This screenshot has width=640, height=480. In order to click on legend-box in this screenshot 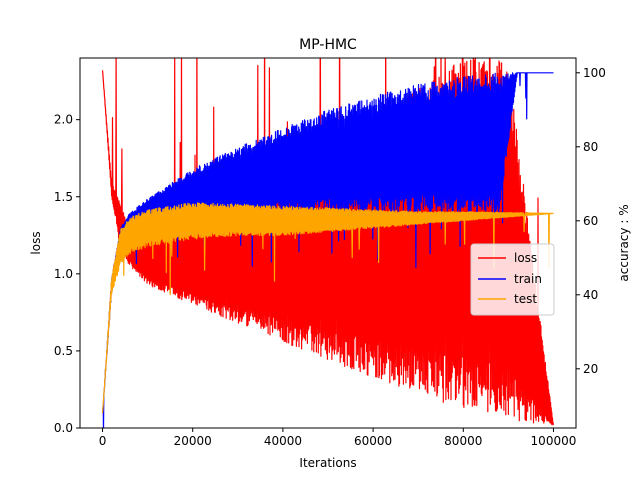, I will do `click(512, 279)`.